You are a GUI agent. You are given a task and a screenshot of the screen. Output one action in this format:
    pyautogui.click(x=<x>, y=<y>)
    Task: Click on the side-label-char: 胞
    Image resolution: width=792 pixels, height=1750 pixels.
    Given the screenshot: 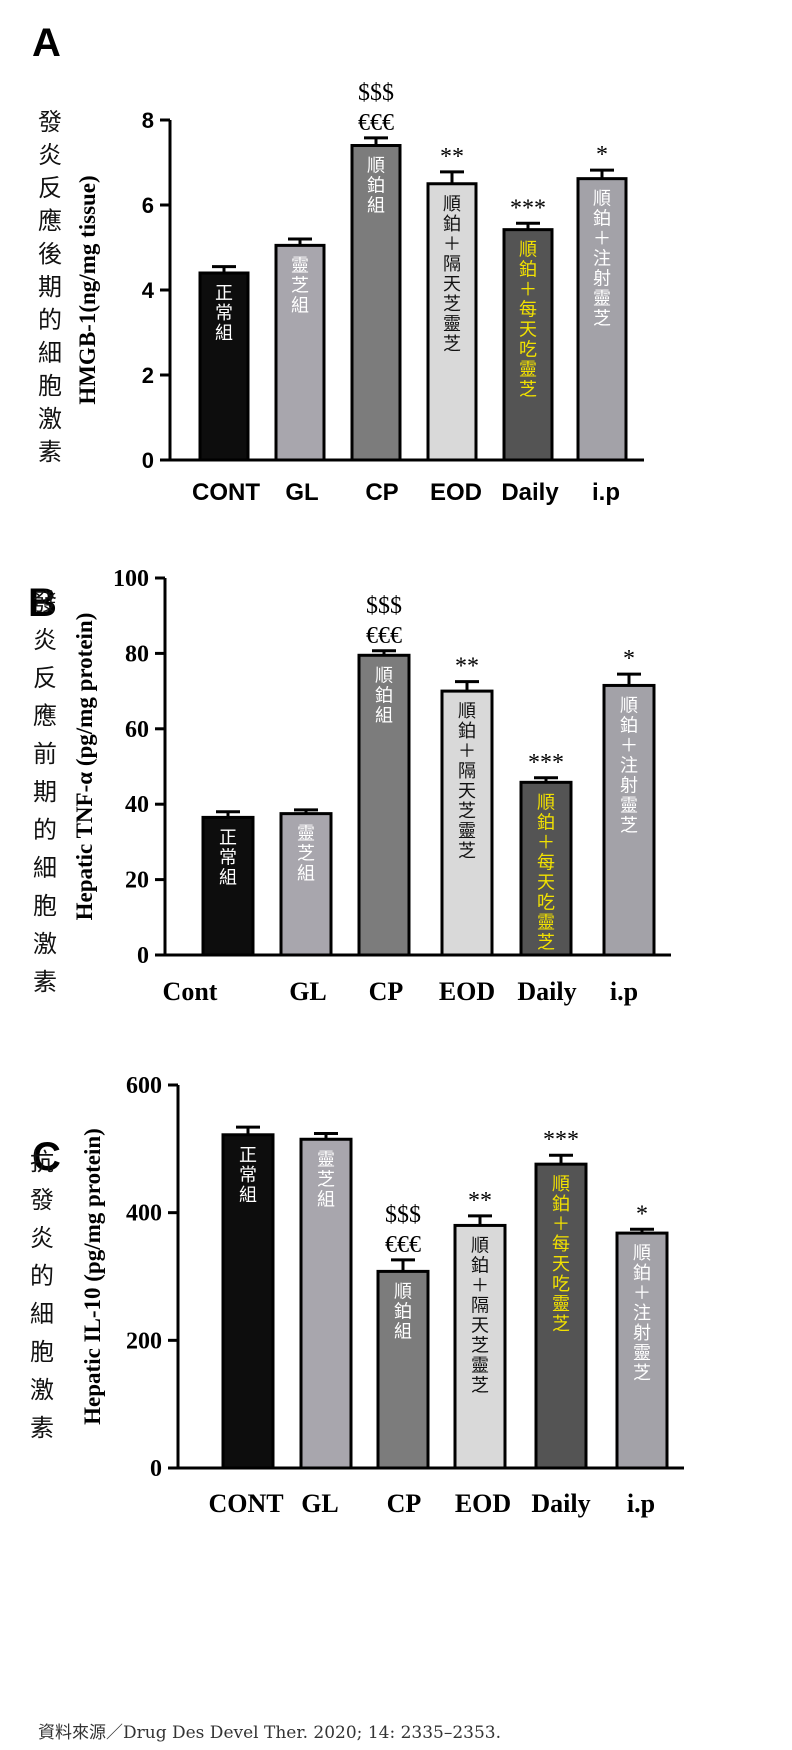 What is the action you would take?
    pyautogui.click(x=42, y=1352)
    